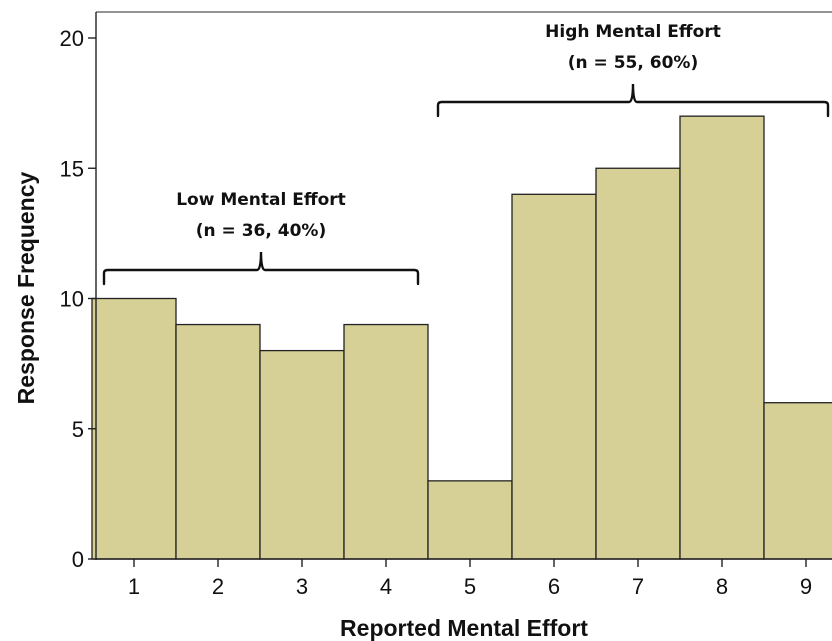 The width and height of the screenshot is (832, 641). I want to click on annotation-label: High Mental Effort, so click(633, 32).